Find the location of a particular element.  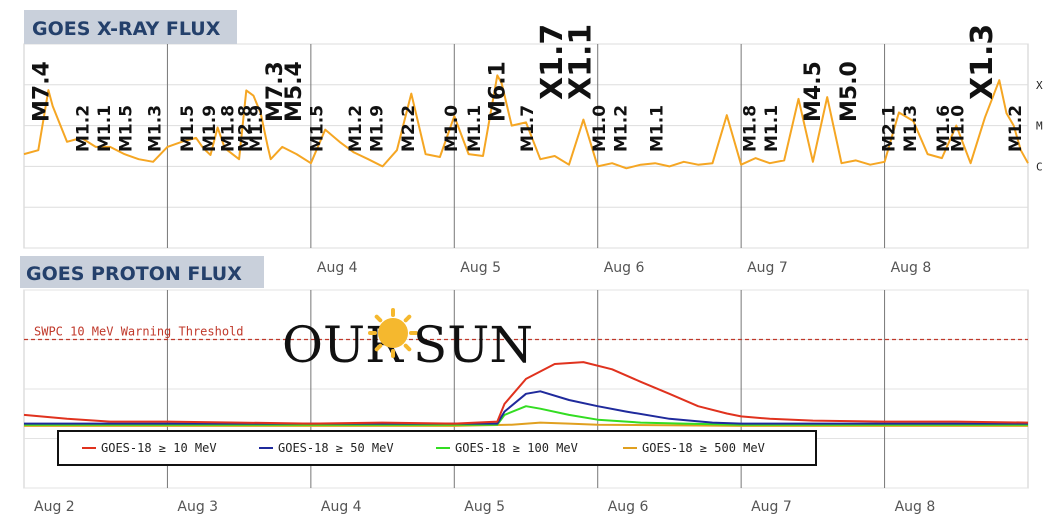

flare-label: M4.5 is located at coordinates (813, 91).